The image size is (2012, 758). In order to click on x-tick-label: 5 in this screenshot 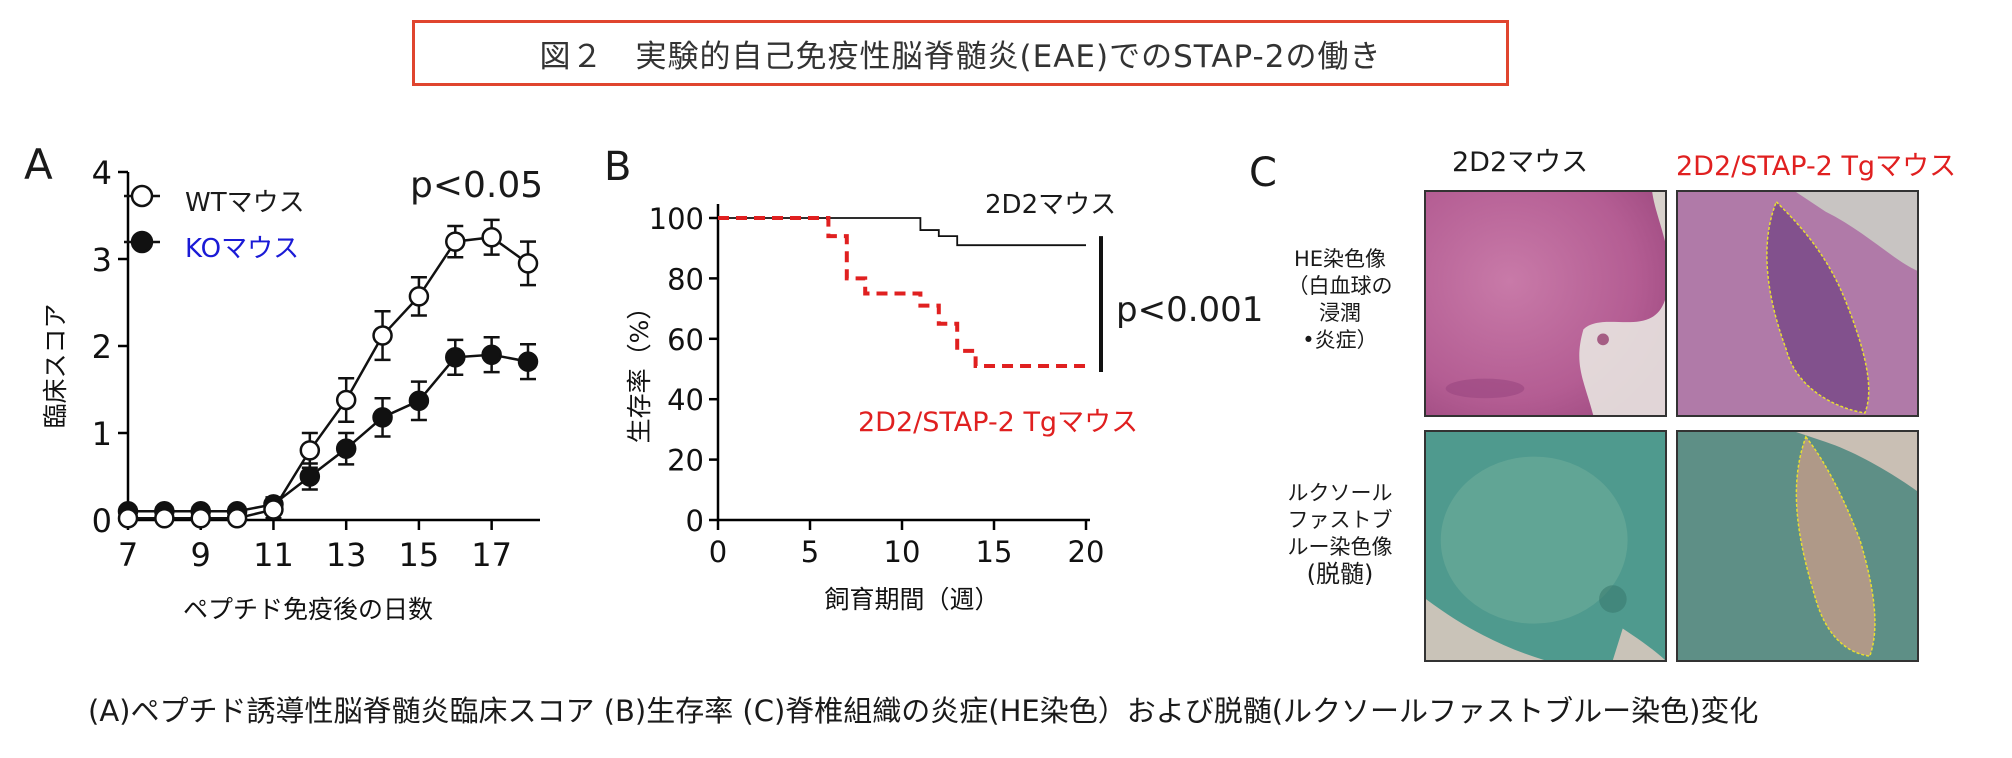, I will do `click(810, 552)`.